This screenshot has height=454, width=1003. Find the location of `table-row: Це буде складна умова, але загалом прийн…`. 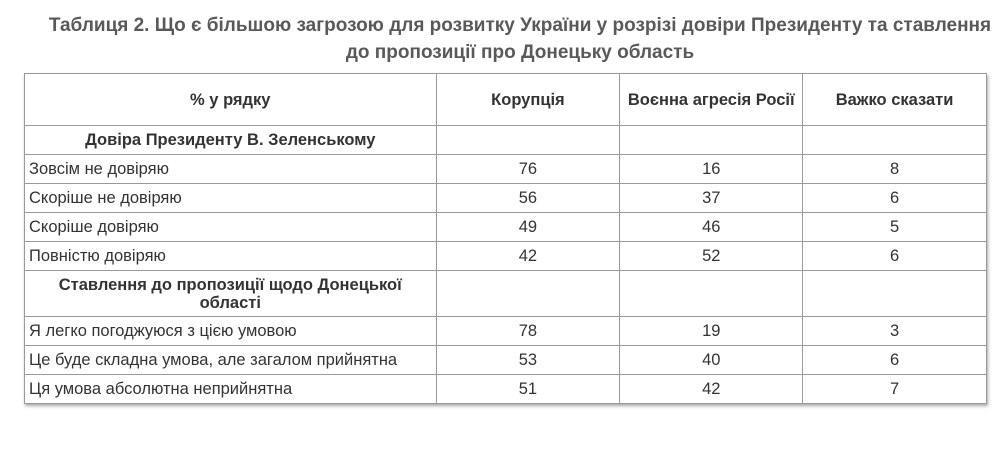

table-row: Це буде складна умова, але загалом прийн… is located at coordinates (505, 360).